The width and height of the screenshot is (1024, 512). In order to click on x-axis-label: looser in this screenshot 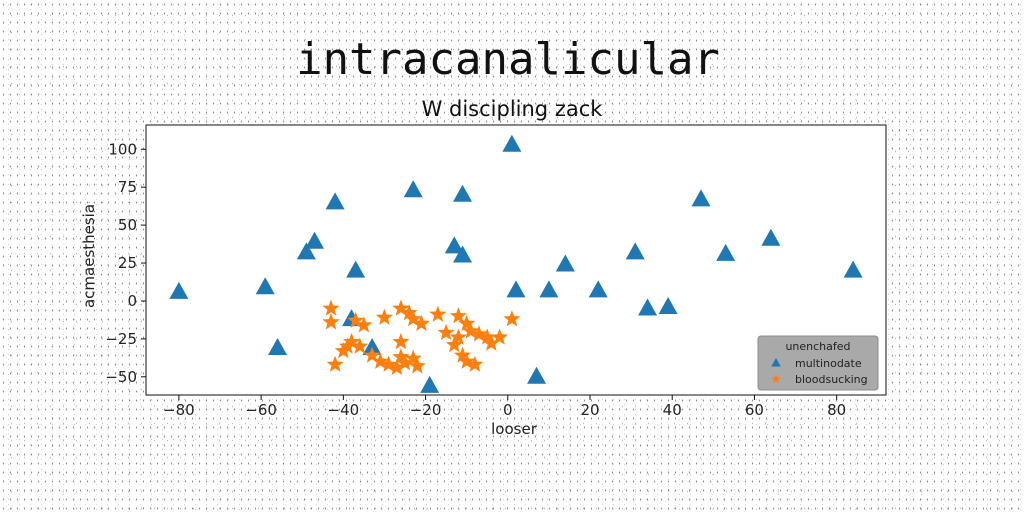, I will do `click(514, 429)`.